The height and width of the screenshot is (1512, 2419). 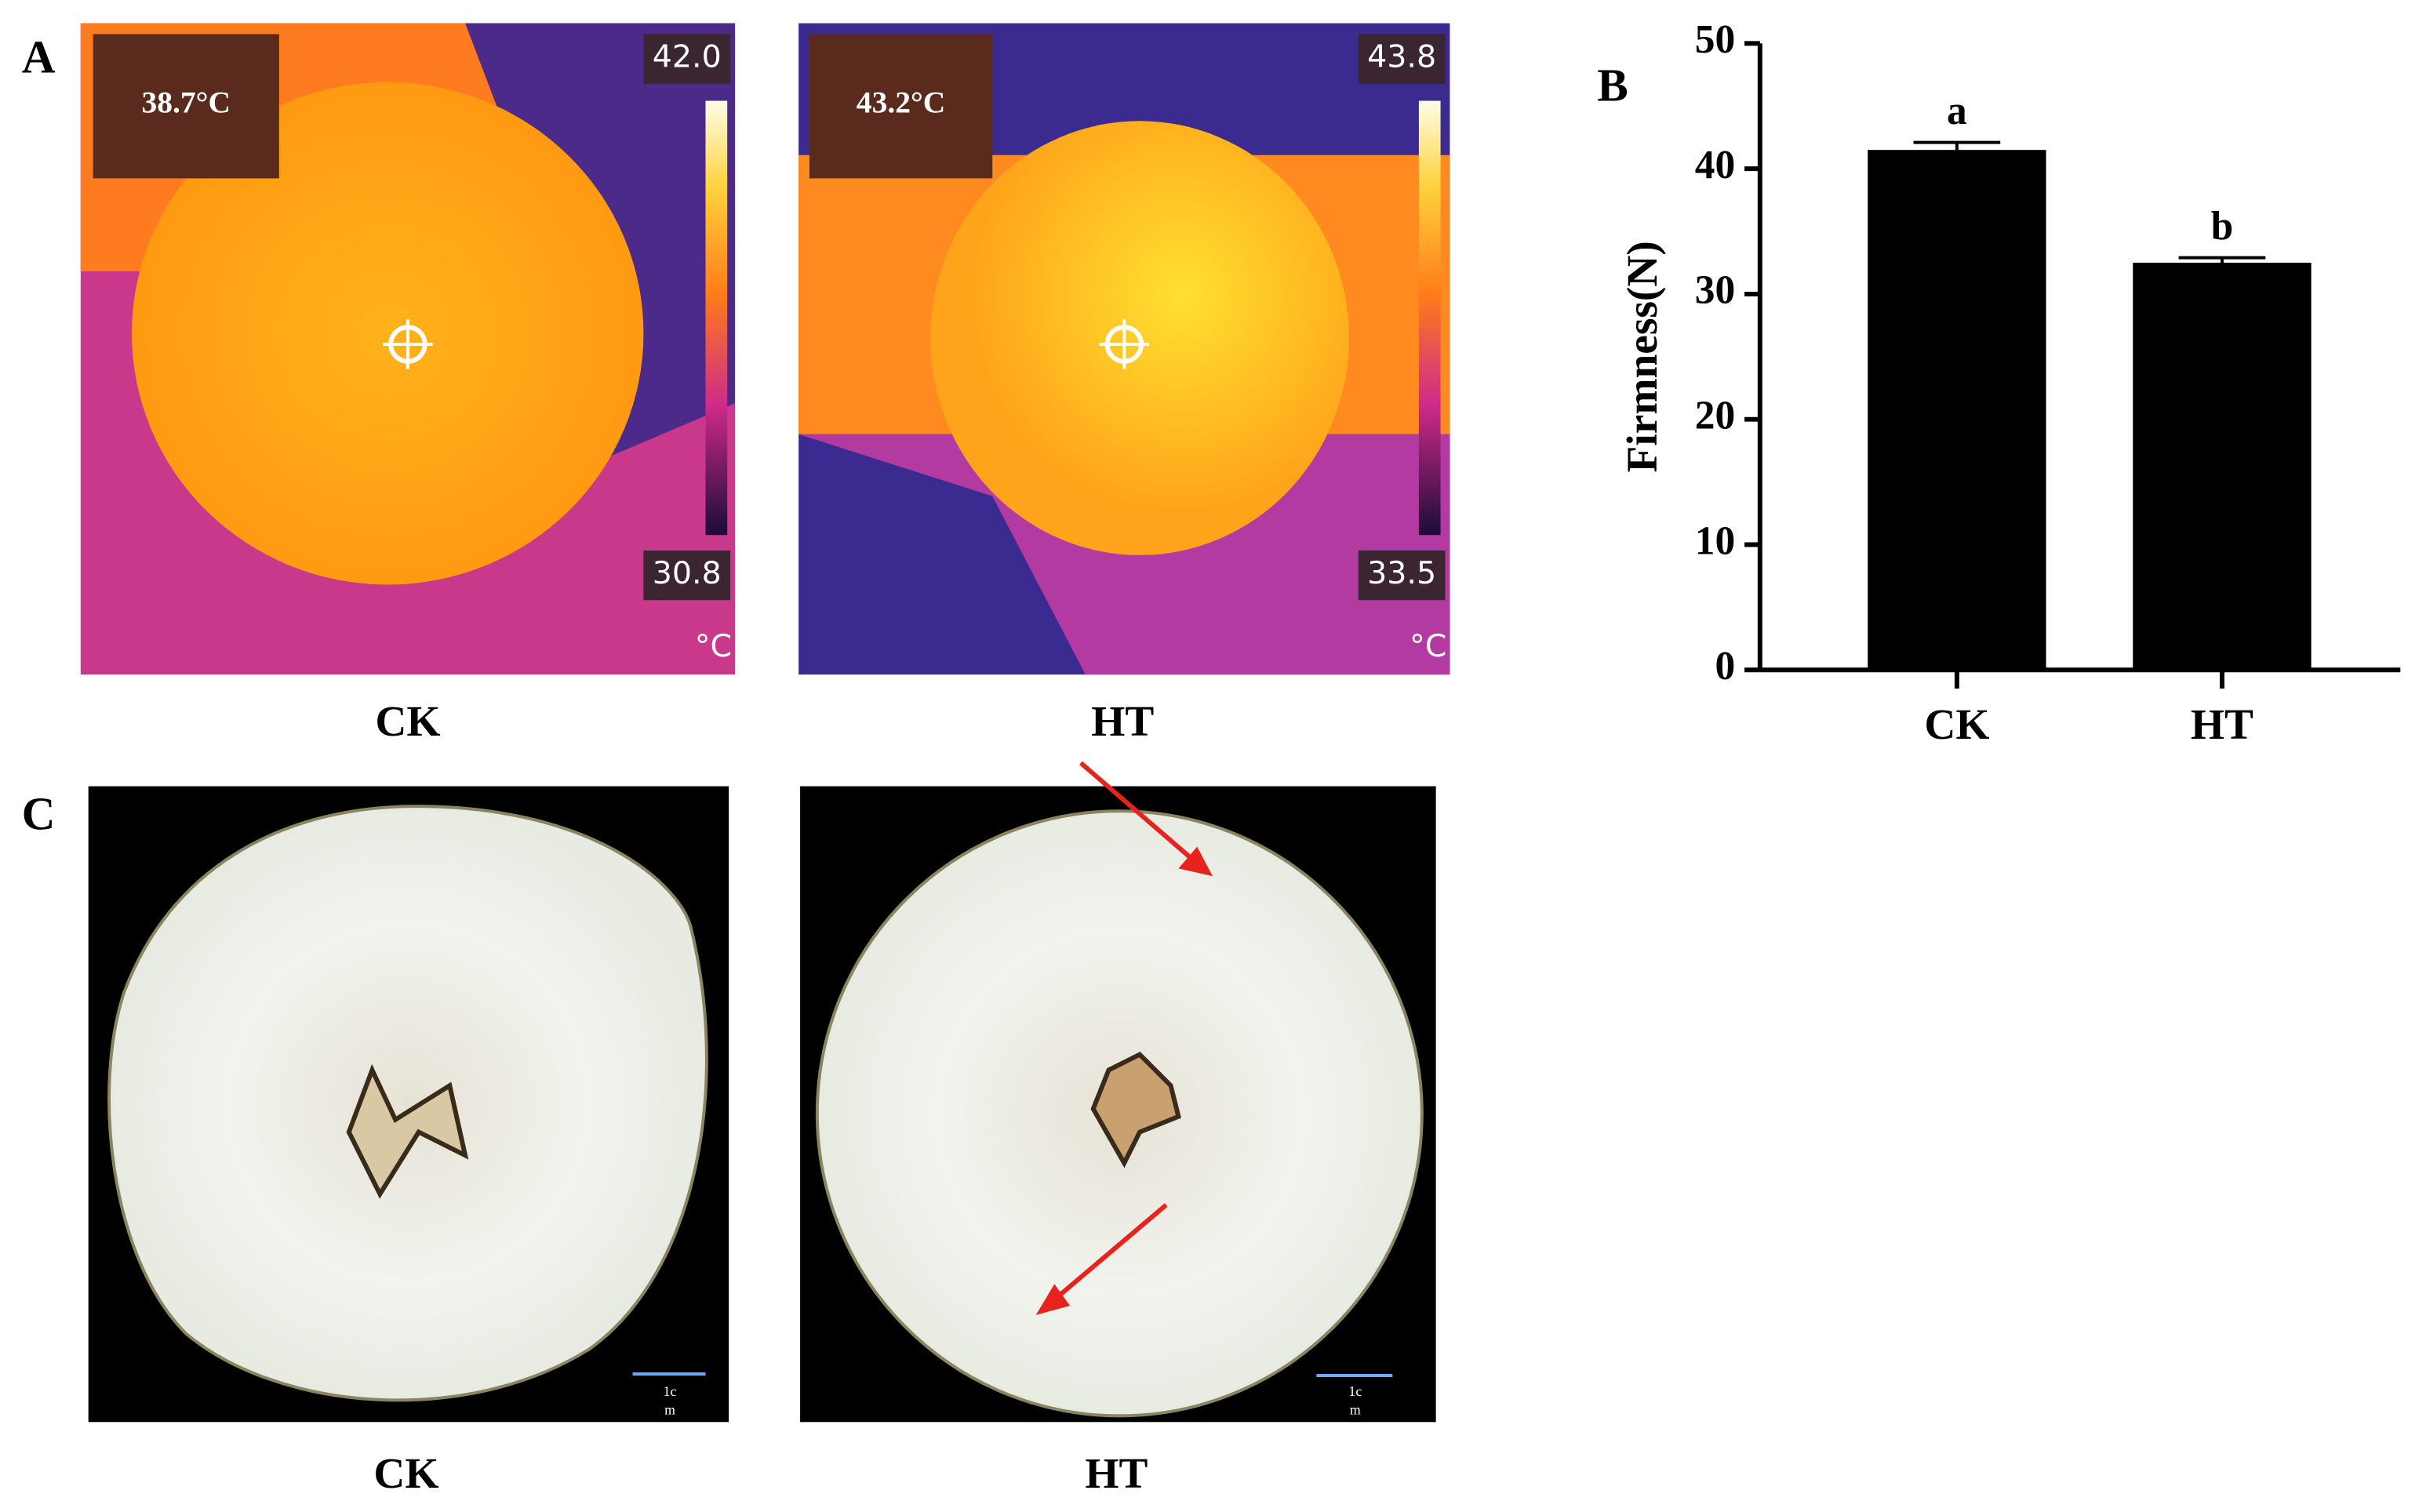 I want to click on scale-min: 33.5, so click(x=1401, y=573).